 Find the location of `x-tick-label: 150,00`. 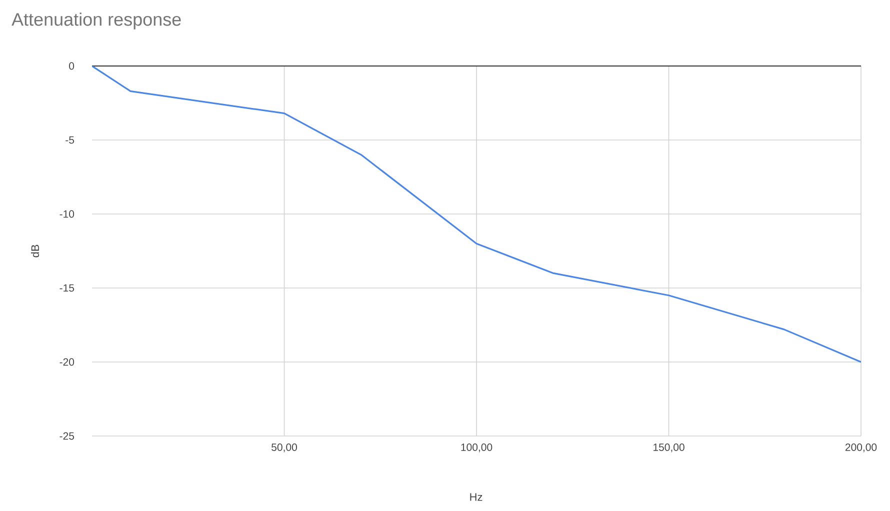

x-tick-label: 150,00 is located at coordinates (669, 448).